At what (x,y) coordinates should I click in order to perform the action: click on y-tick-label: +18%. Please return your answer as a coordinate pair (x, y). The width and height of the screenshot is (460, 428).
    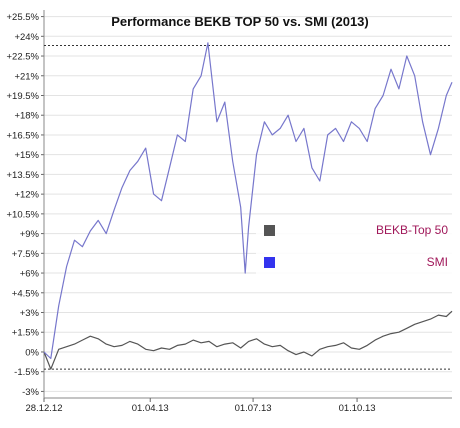
    Looking at the image, I should click on (26, 116).